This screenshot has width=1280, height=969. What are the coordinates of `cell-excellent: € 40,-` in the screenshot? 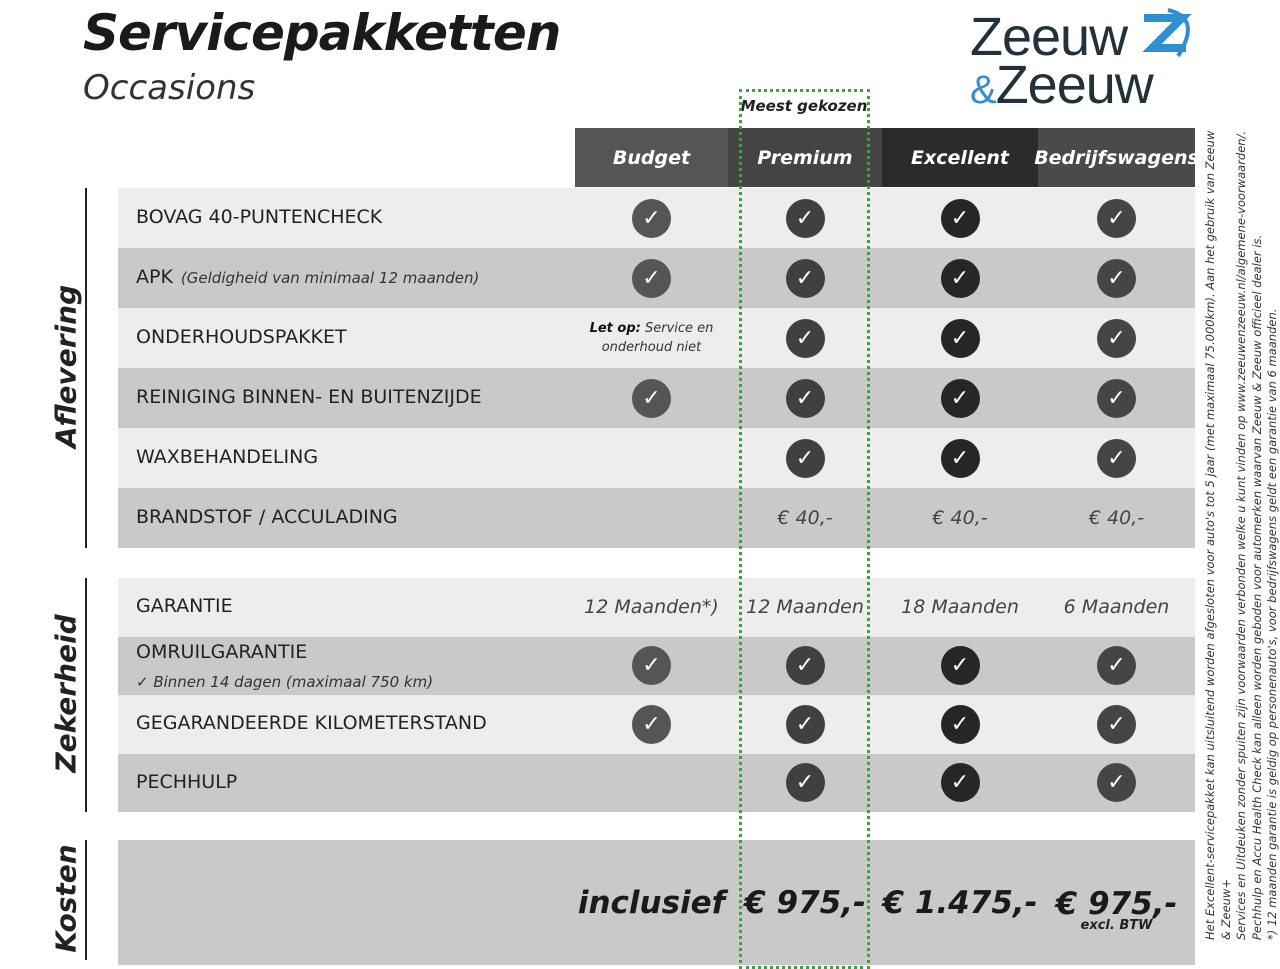 It's located at (960, 518).